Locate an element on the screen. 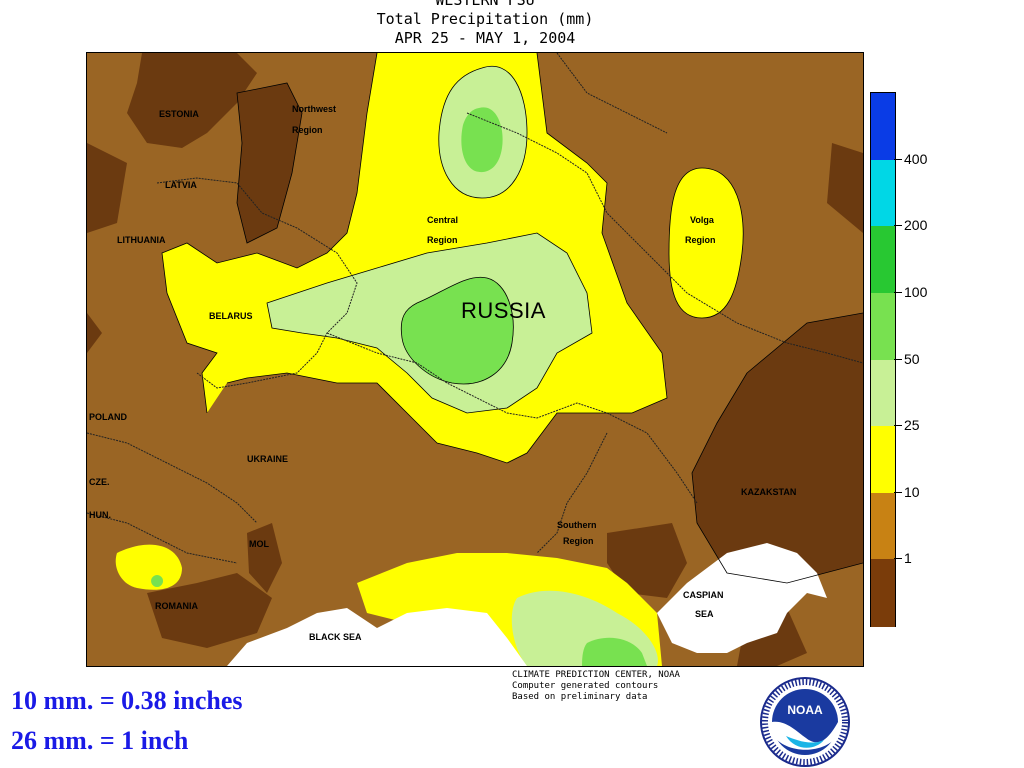  label-latvia: LATVIA is located at coordinates (181, 185).